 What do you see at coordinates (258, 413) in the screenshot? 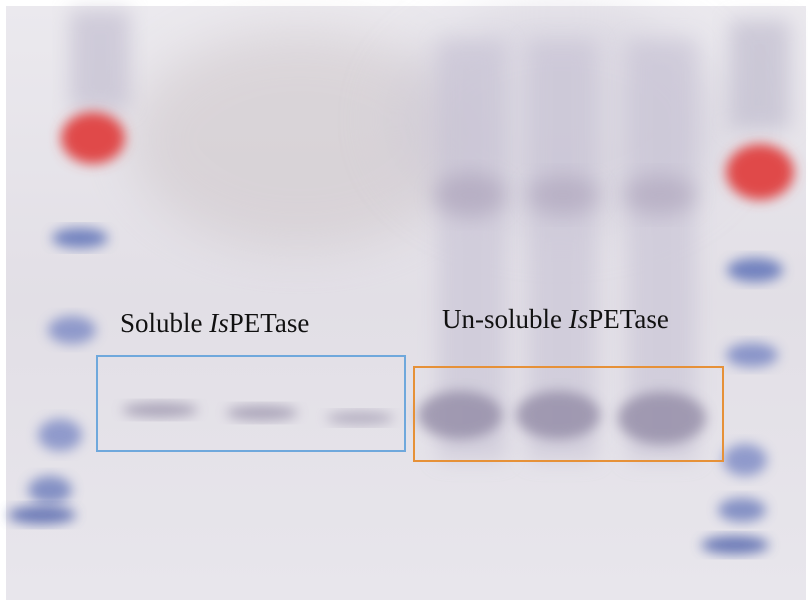
I see `soluble-lanes` at bounding box center [258, 413].